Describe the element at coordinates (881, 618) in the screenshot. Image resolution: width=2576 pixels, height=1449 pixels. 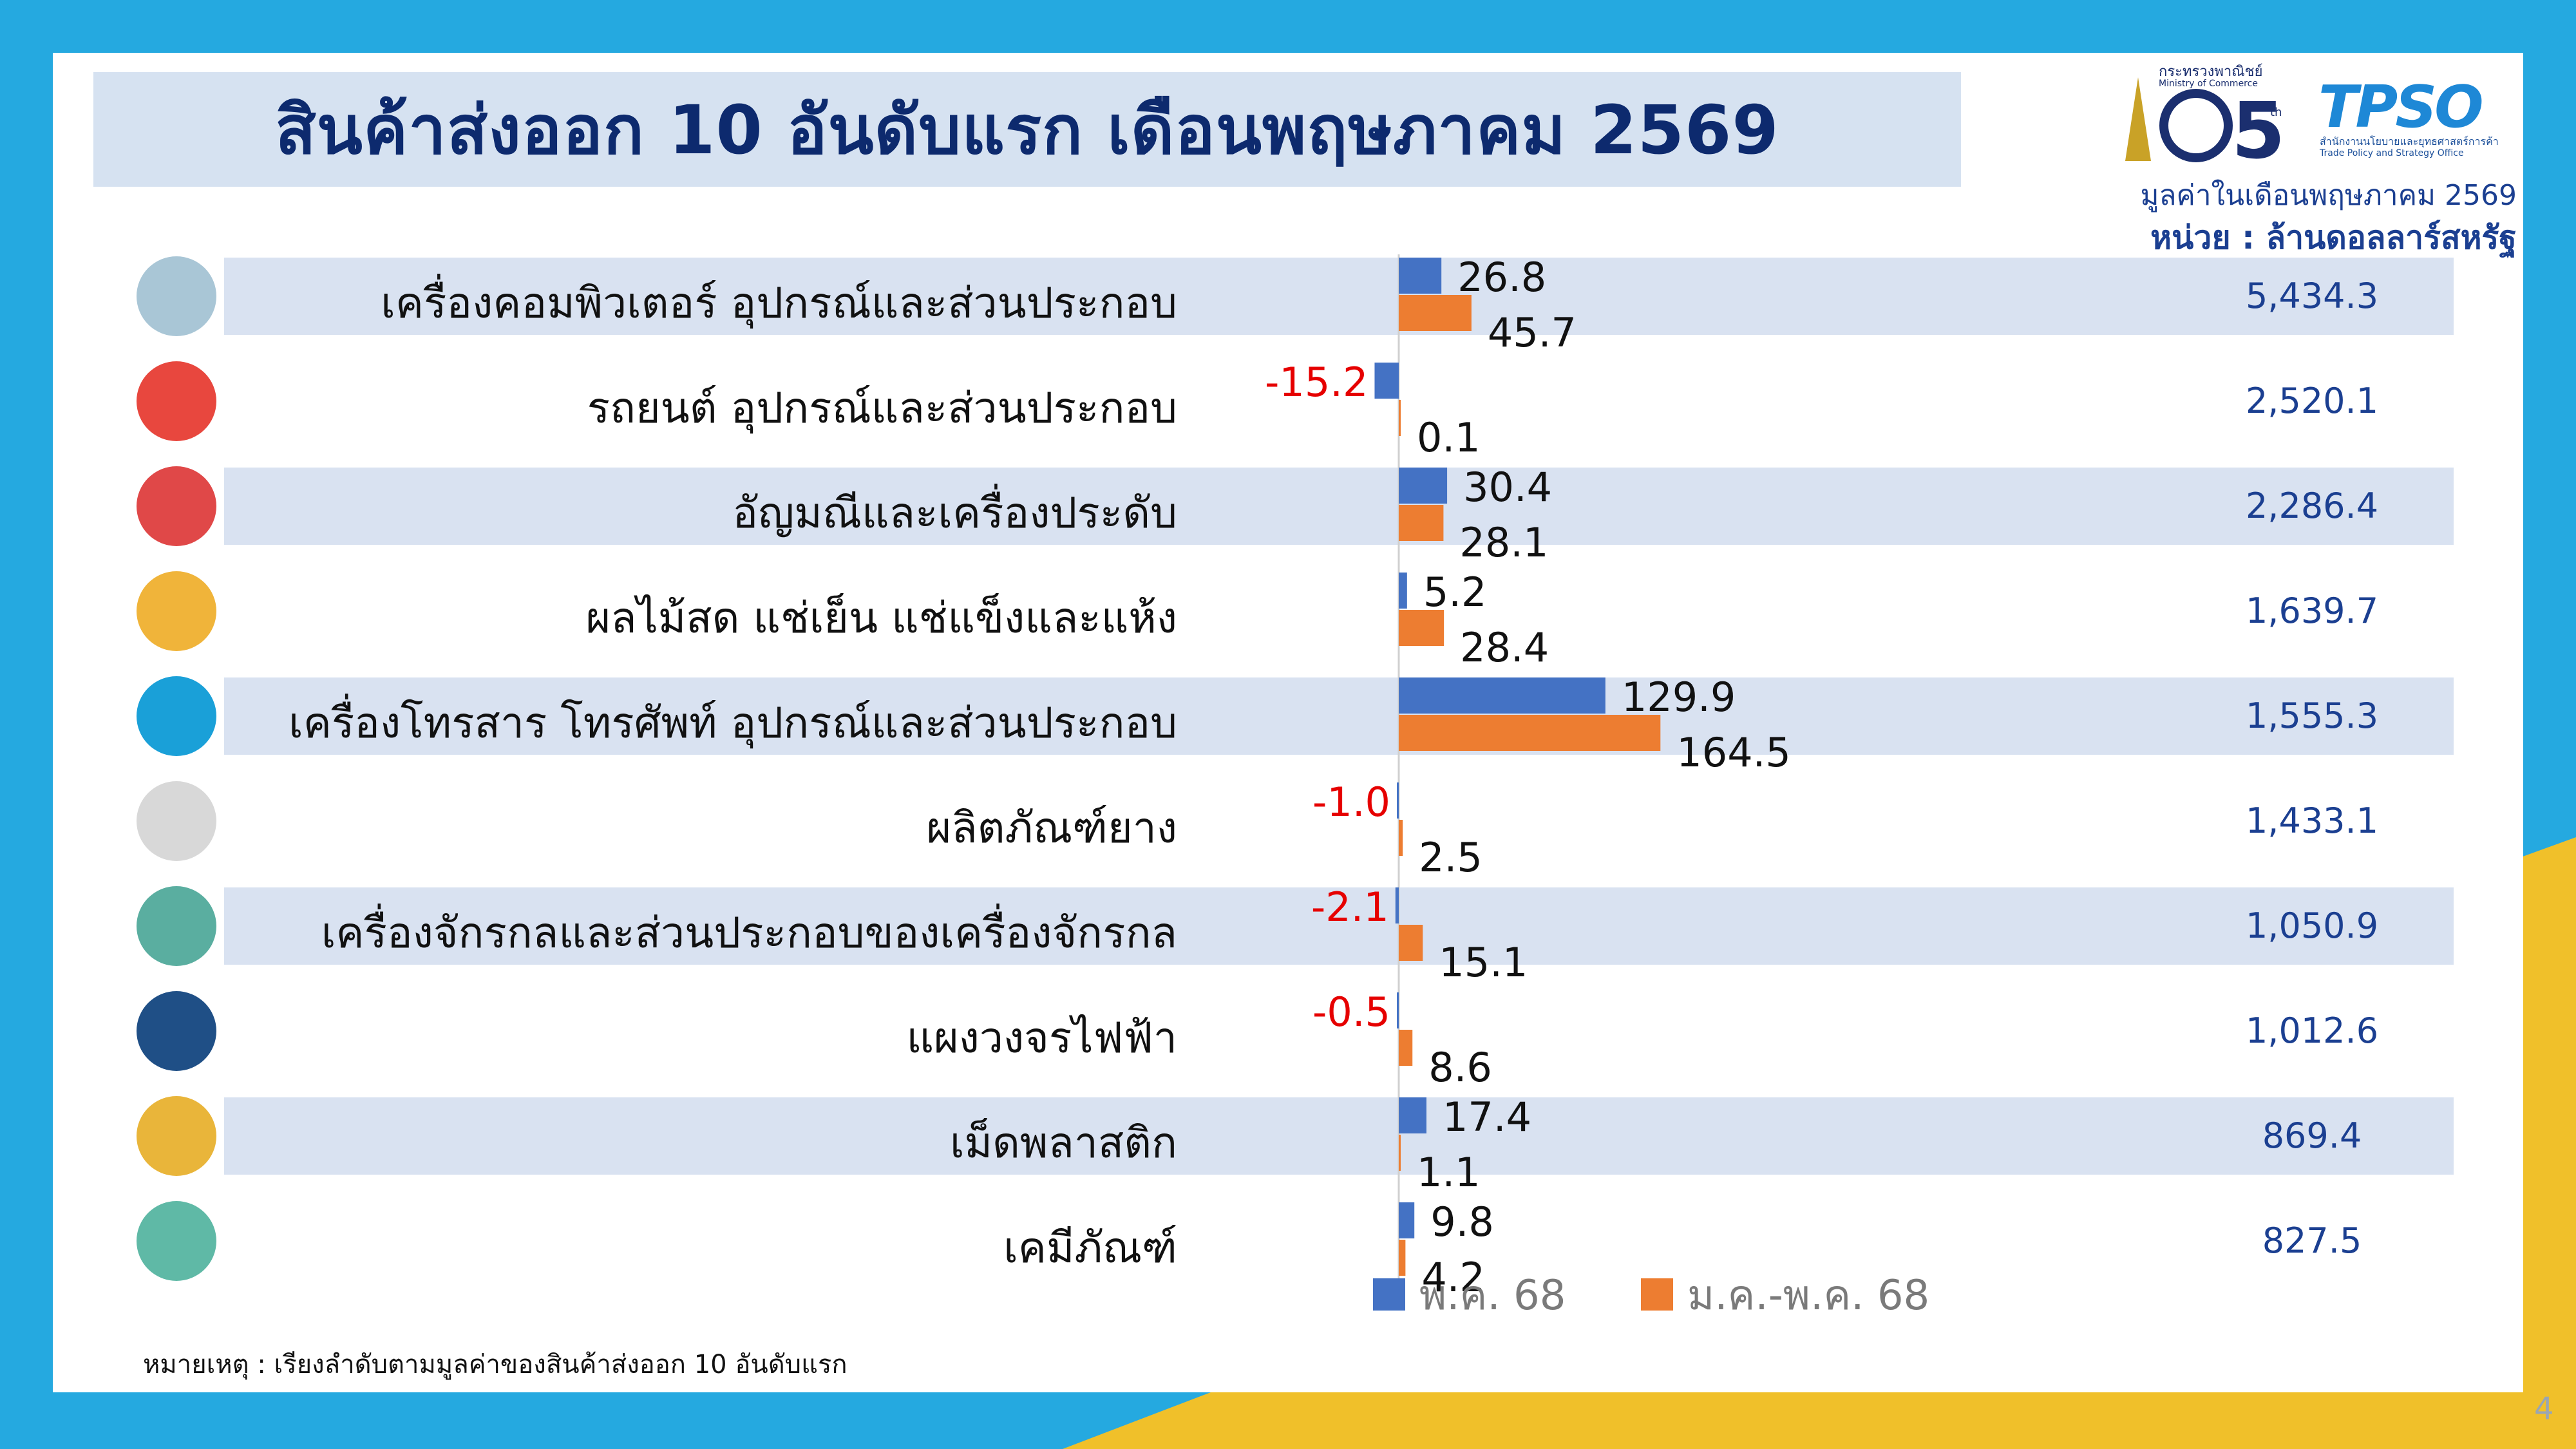
I see `category-label: ผลไม้สด แช่เย็น แช่แข็งและแห้ง` at that location.